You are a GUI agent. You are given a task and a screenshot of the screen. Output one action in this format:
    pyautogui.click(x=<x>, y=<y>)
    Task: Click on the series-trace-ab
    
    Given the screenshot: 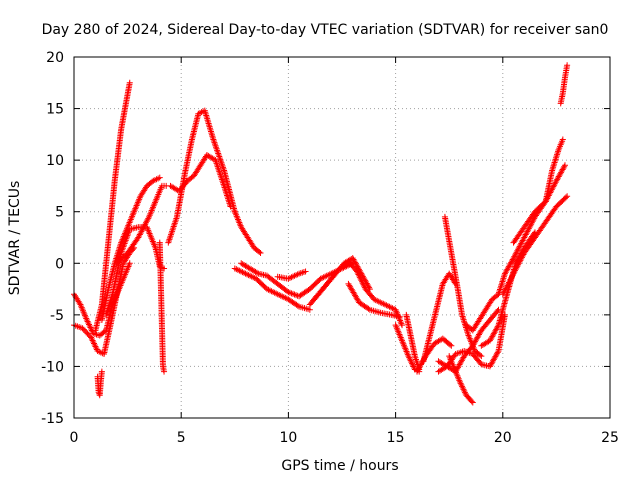 What is the action you would take?
    pyautogui.click(x=535, y=245)
    